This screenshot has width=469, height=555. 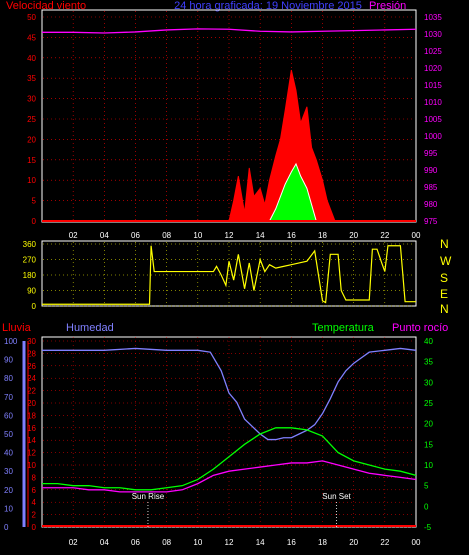 What do you see at coordinates (229, 235) in the screenshot?
I see `top-x-tick-label: 12` at bounding box center [229, 235].